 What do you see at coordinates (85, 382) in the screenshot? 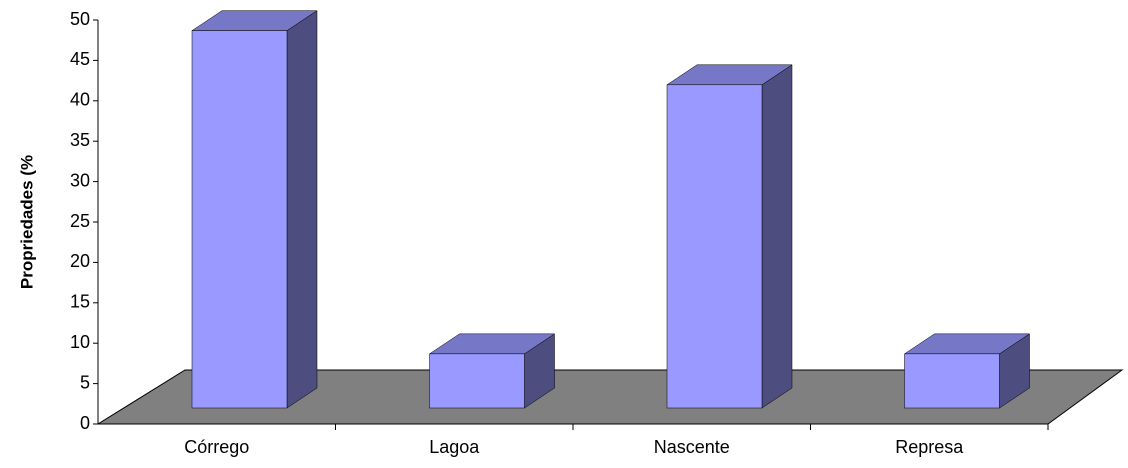
I see `y-tick-label: 5` at bounding box center [85, 382].